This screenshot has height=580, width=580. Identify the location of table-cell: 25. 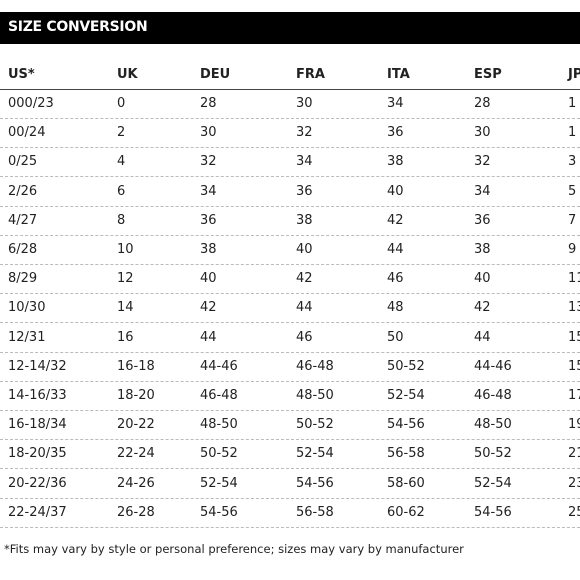
(574, 512).